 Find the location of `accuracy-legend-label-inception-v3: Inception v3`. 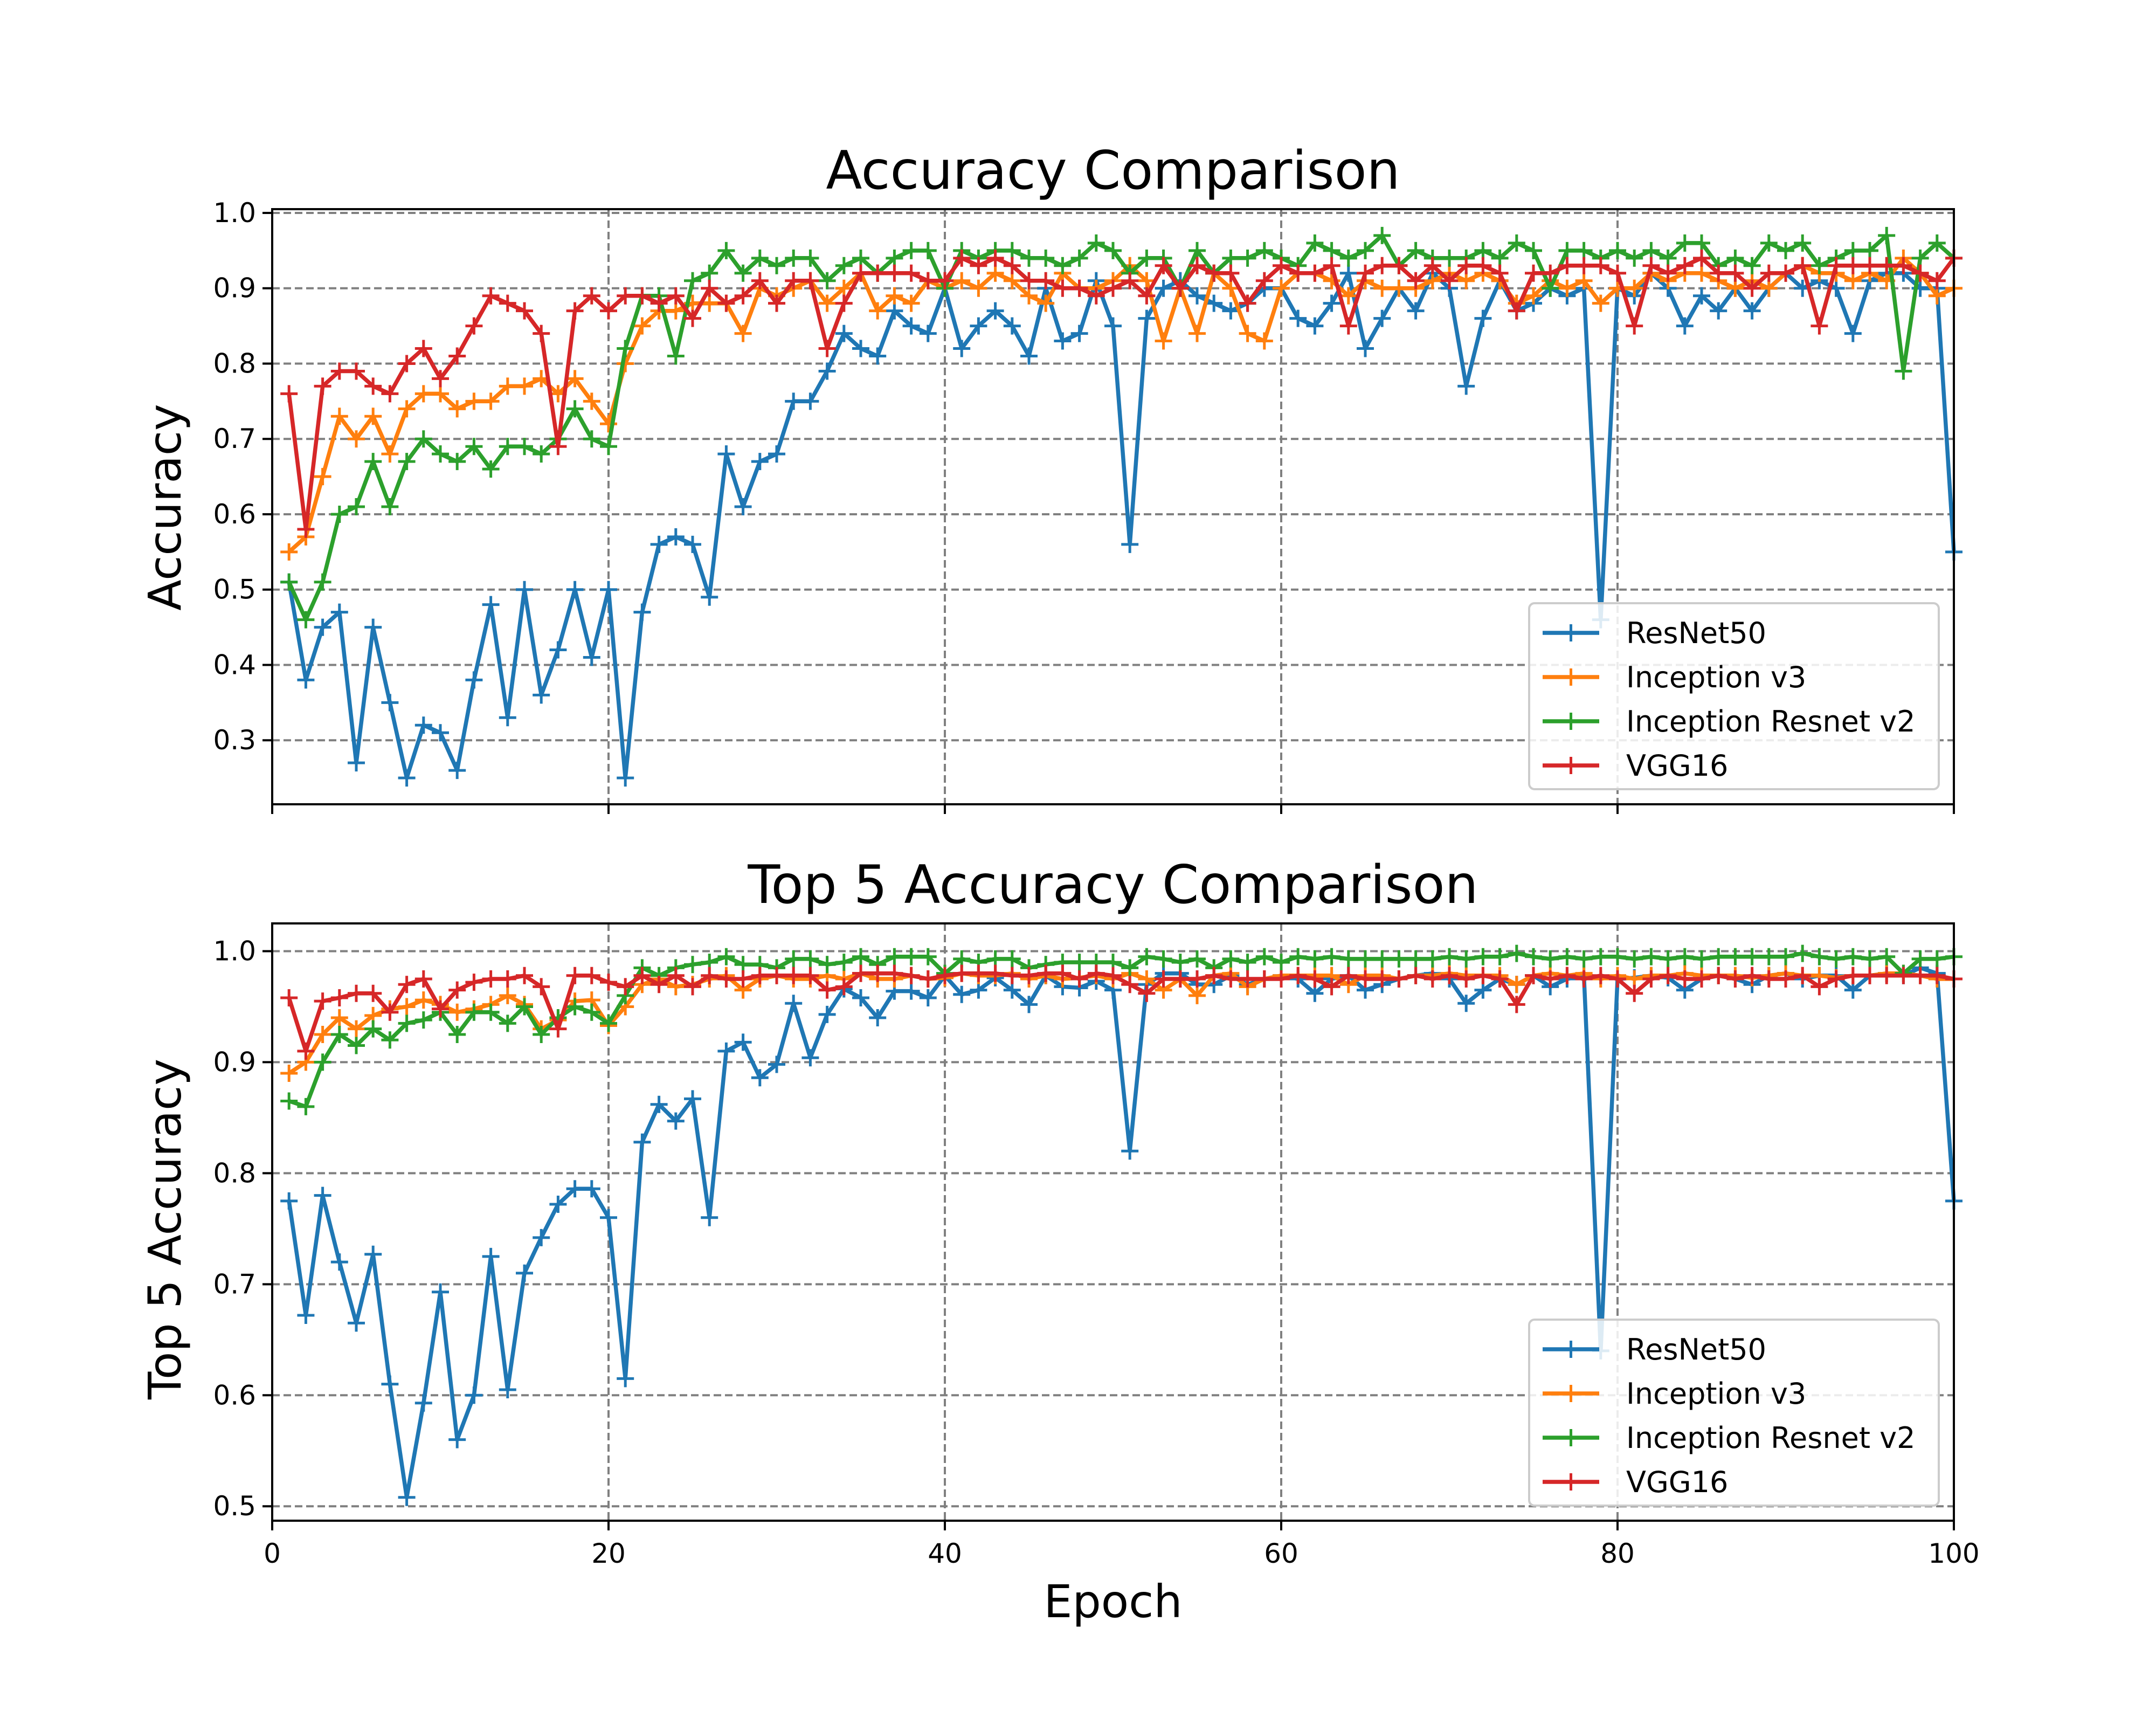

accuracy-legend-label-inception-v3: Inception v3 is located at coordinates (1716, 677).